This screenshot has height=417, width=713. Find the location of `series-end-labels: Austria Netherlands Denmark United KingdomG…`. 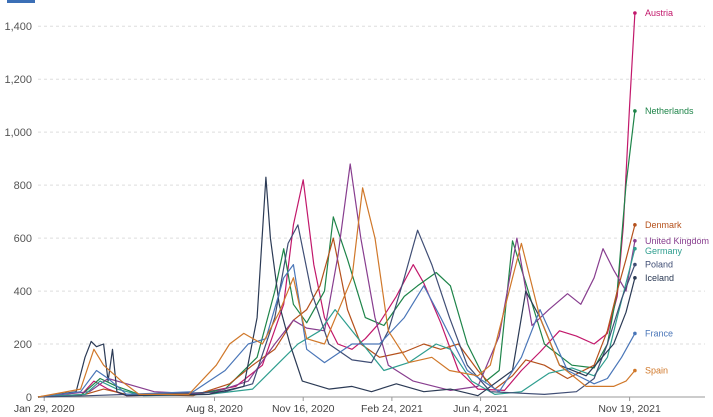

series-end-labels: Austria Netherlands Denmark United KingdomG… is located at coordinates (677, 192).